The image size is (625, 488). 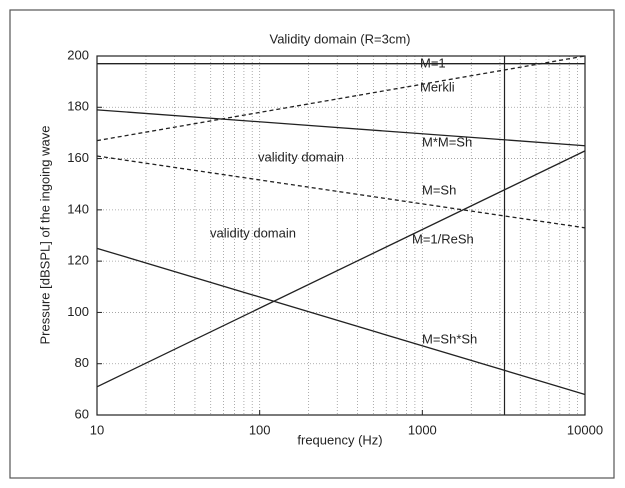 I want to click on y-tick-label: 160, so click(x=78, y=157).